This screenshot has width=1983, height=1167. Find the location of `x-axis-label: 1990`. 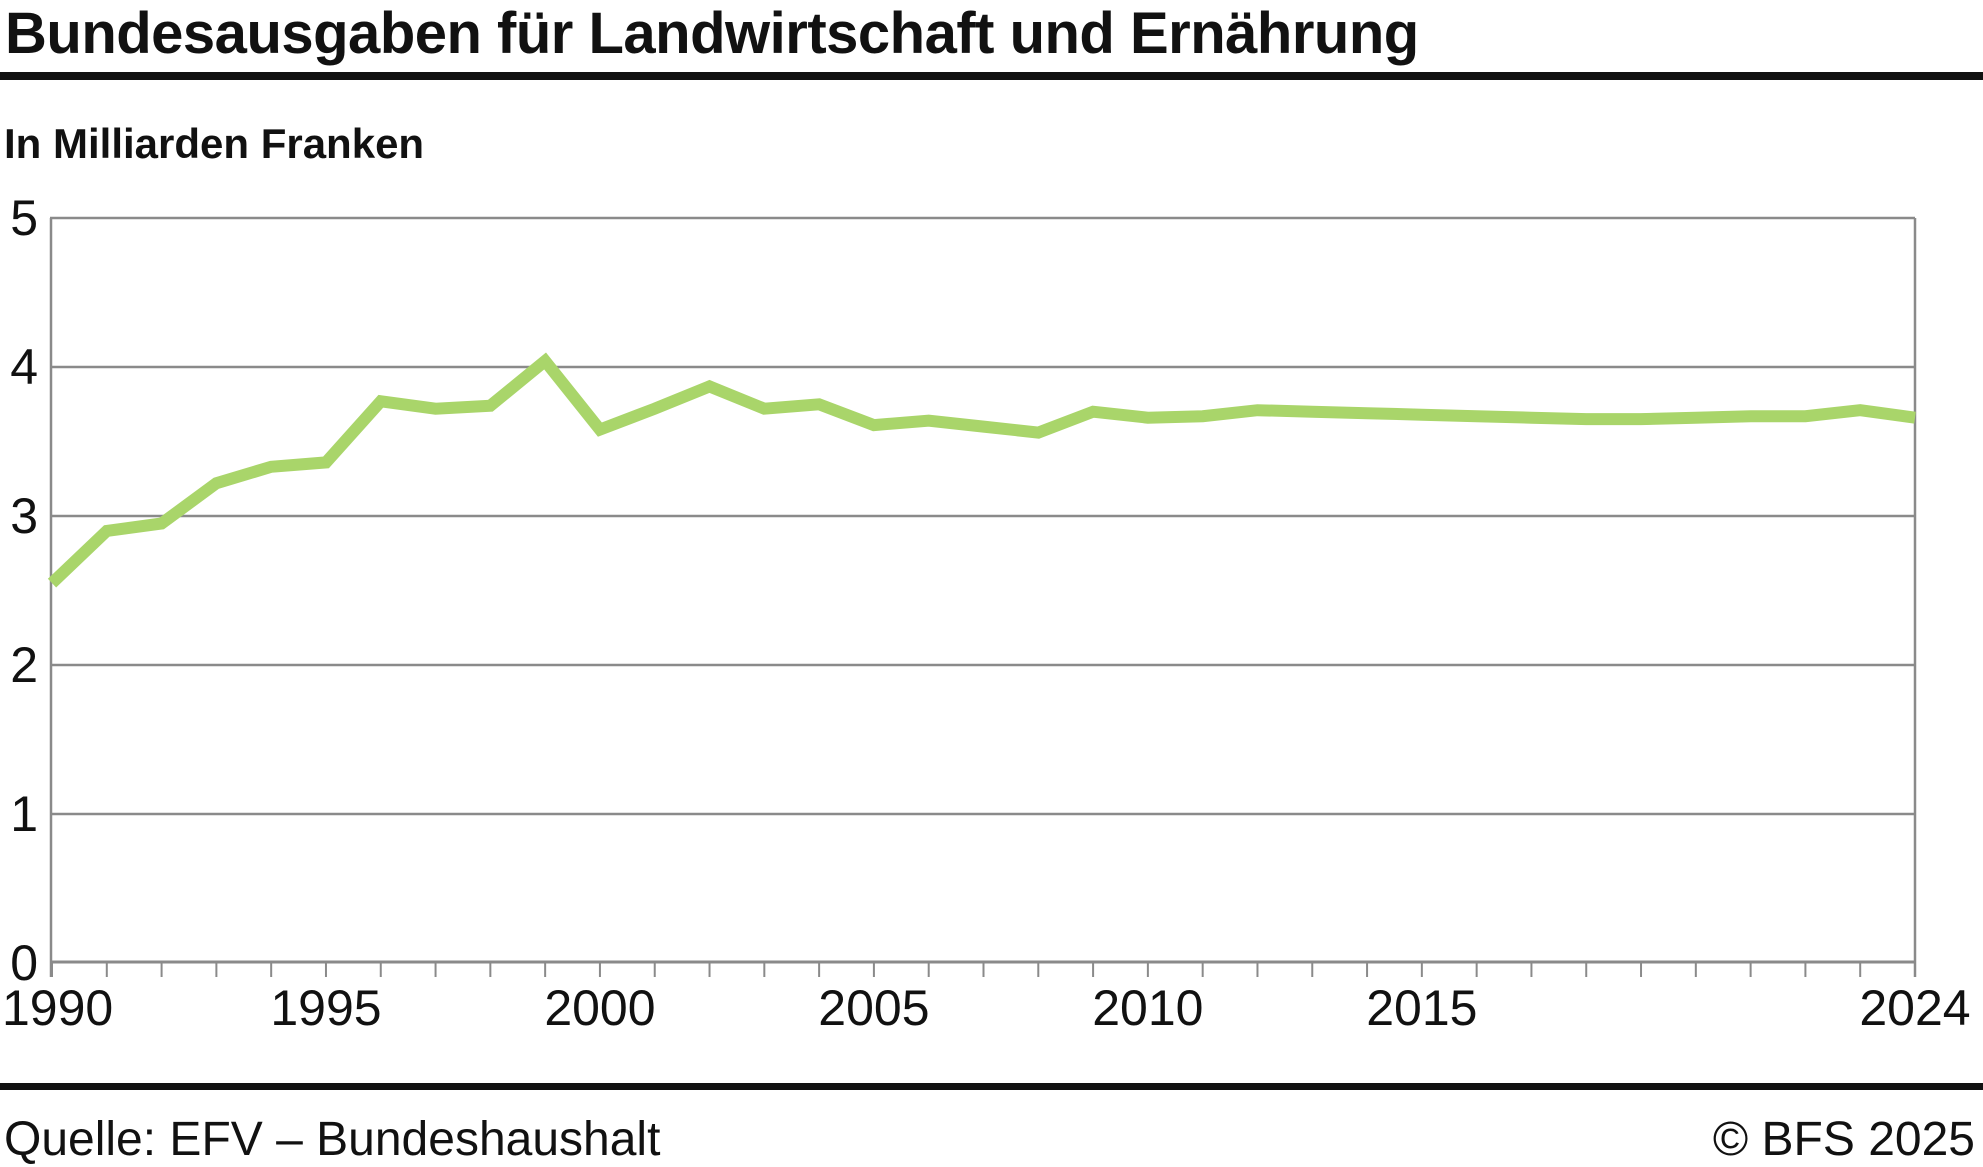

x-axis-label: 1990 is located at coordinates (57, 1008).